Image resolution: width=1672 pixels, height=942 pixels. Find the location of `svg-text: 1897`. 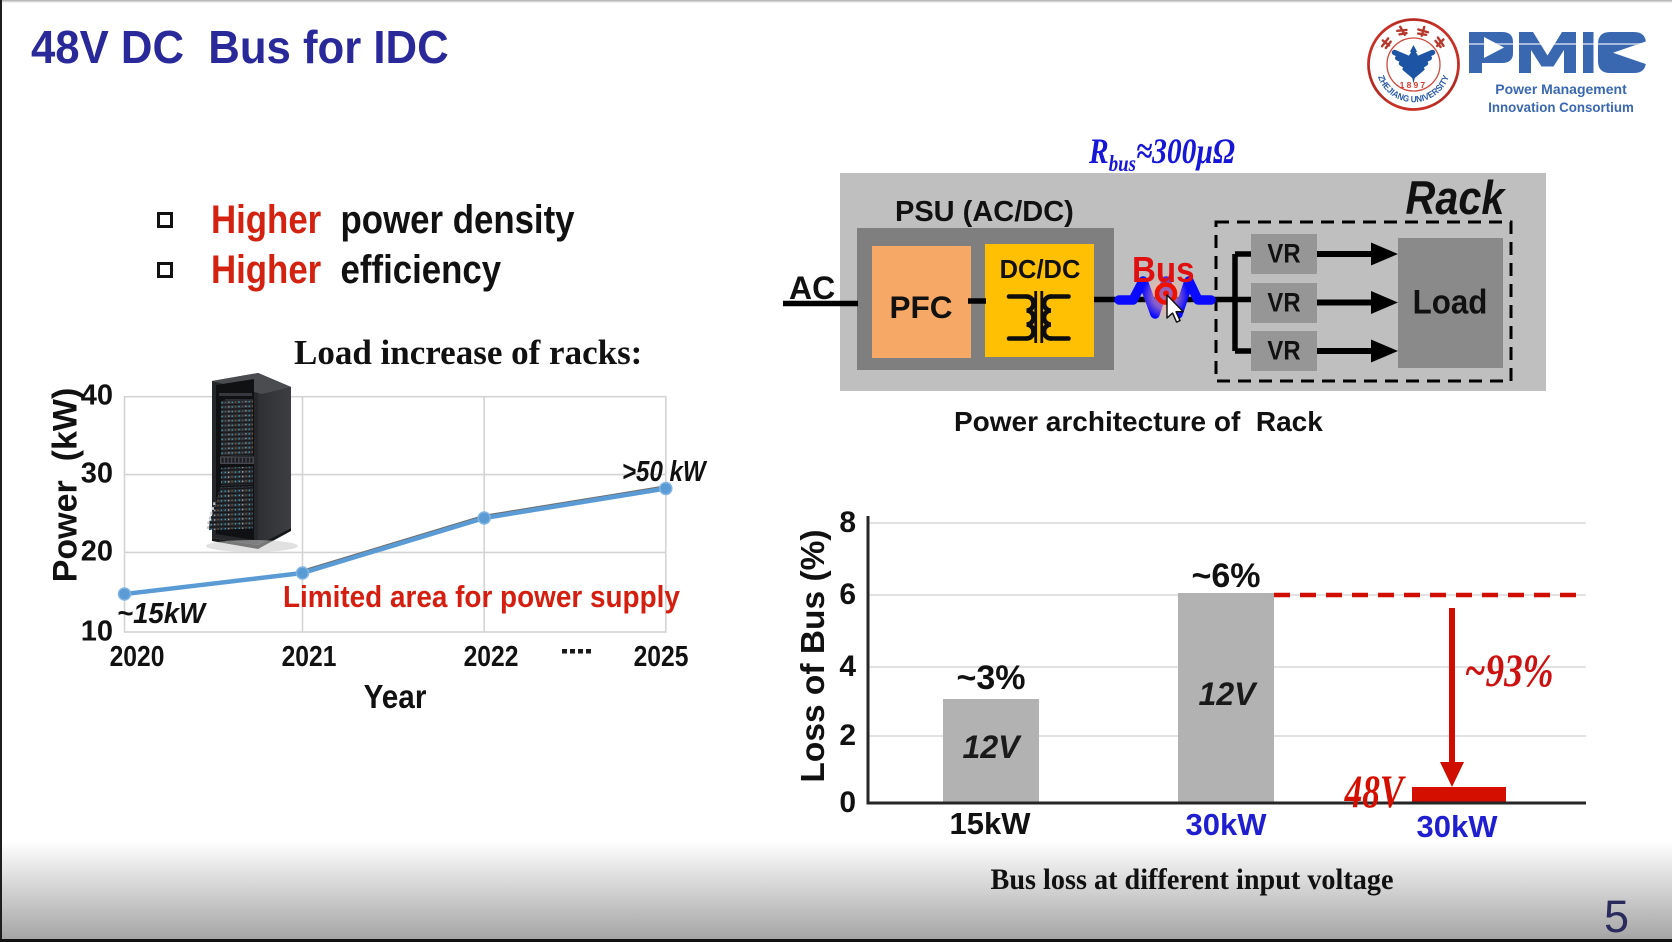

svg-text: 1897 is located at coordinates (1414, 85).